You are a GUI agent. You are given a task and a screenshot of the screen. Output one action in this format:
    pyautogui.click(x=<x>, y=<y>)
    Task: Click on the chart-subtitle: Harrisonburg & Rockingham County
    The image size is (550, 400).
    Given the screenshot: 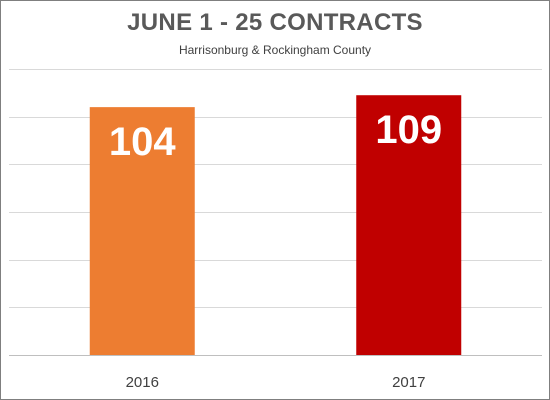 What is the action you would take?
    pyautogui.click(x=275, y=50)
    